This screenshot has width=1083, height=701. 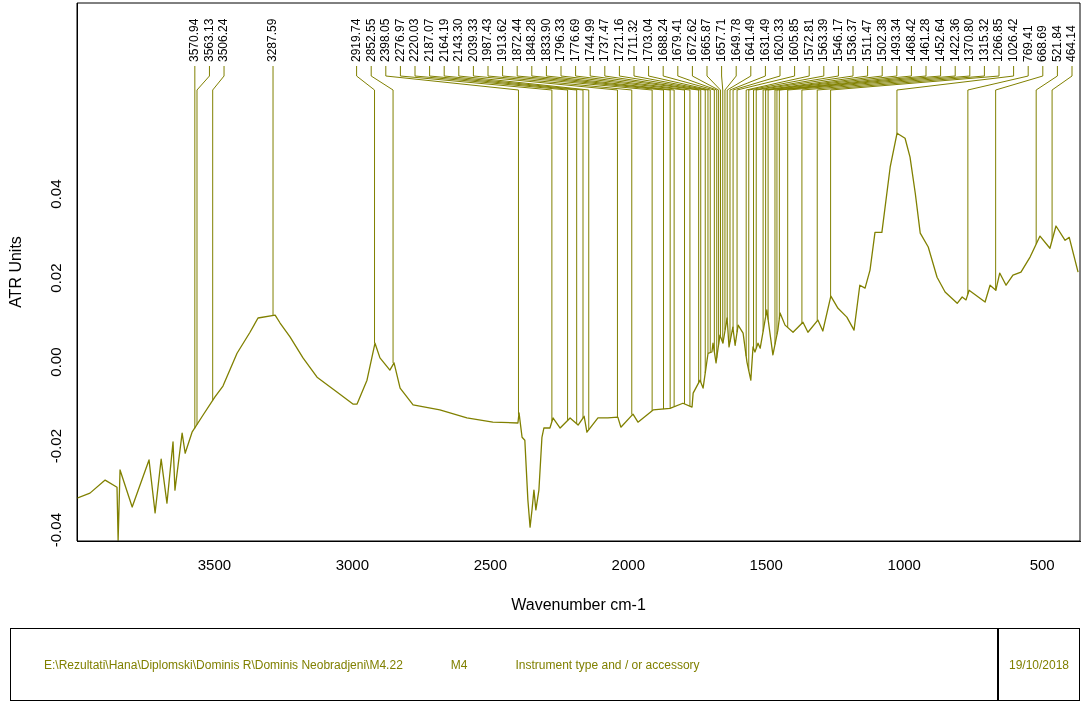 What do you see at coordinates (1056, 43) in the screenshot?
I see `annotation: 521.84` at bounding box center [1056, 43].